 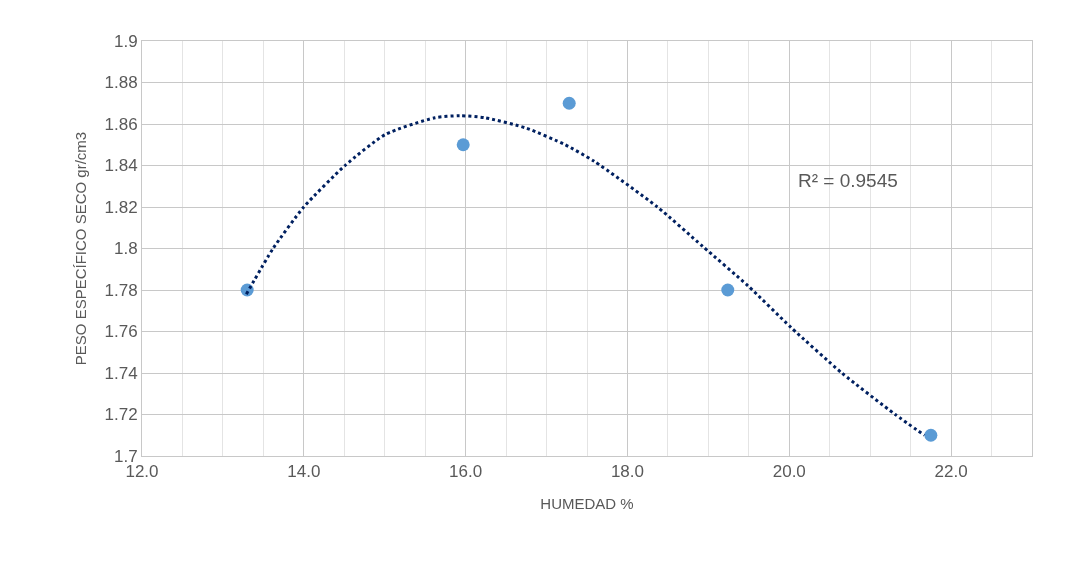 What do you see at coordinates (121, 207) in the screenshot?
I see `y-tick-label: 1.82` at bounding box center [121, 207].